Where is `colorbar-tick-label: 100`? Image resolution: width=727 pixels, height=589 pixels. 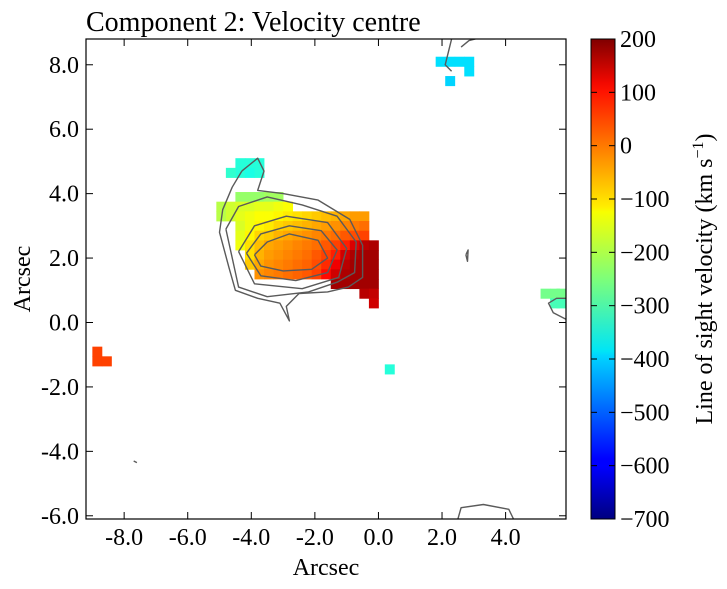 colorbar-tick-label: 100 is located at coordinates (638, 93).